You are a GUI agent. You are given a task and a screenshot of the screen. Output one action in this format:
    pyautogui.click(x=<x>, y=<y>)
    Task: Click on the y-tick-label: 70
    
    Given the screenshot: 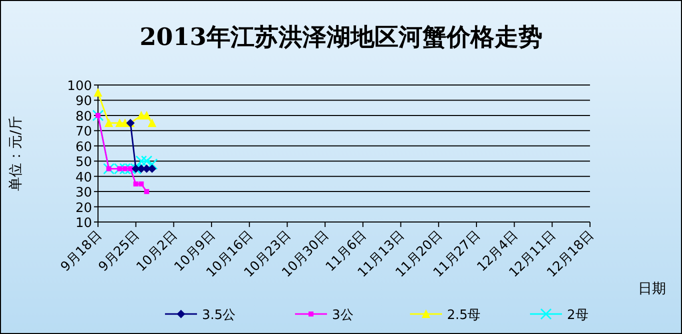 What is the action you would take?
    pyautogui.click(x=83, y=132)
    